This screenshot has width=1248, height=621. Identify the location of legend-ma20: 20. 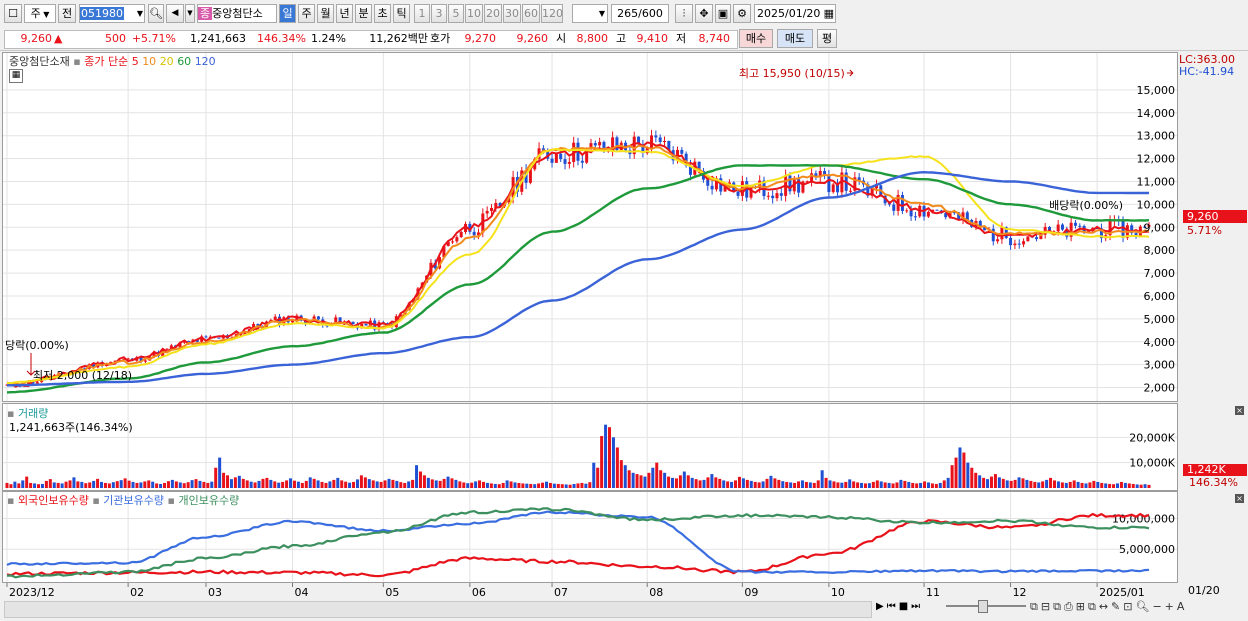
(166, 61).